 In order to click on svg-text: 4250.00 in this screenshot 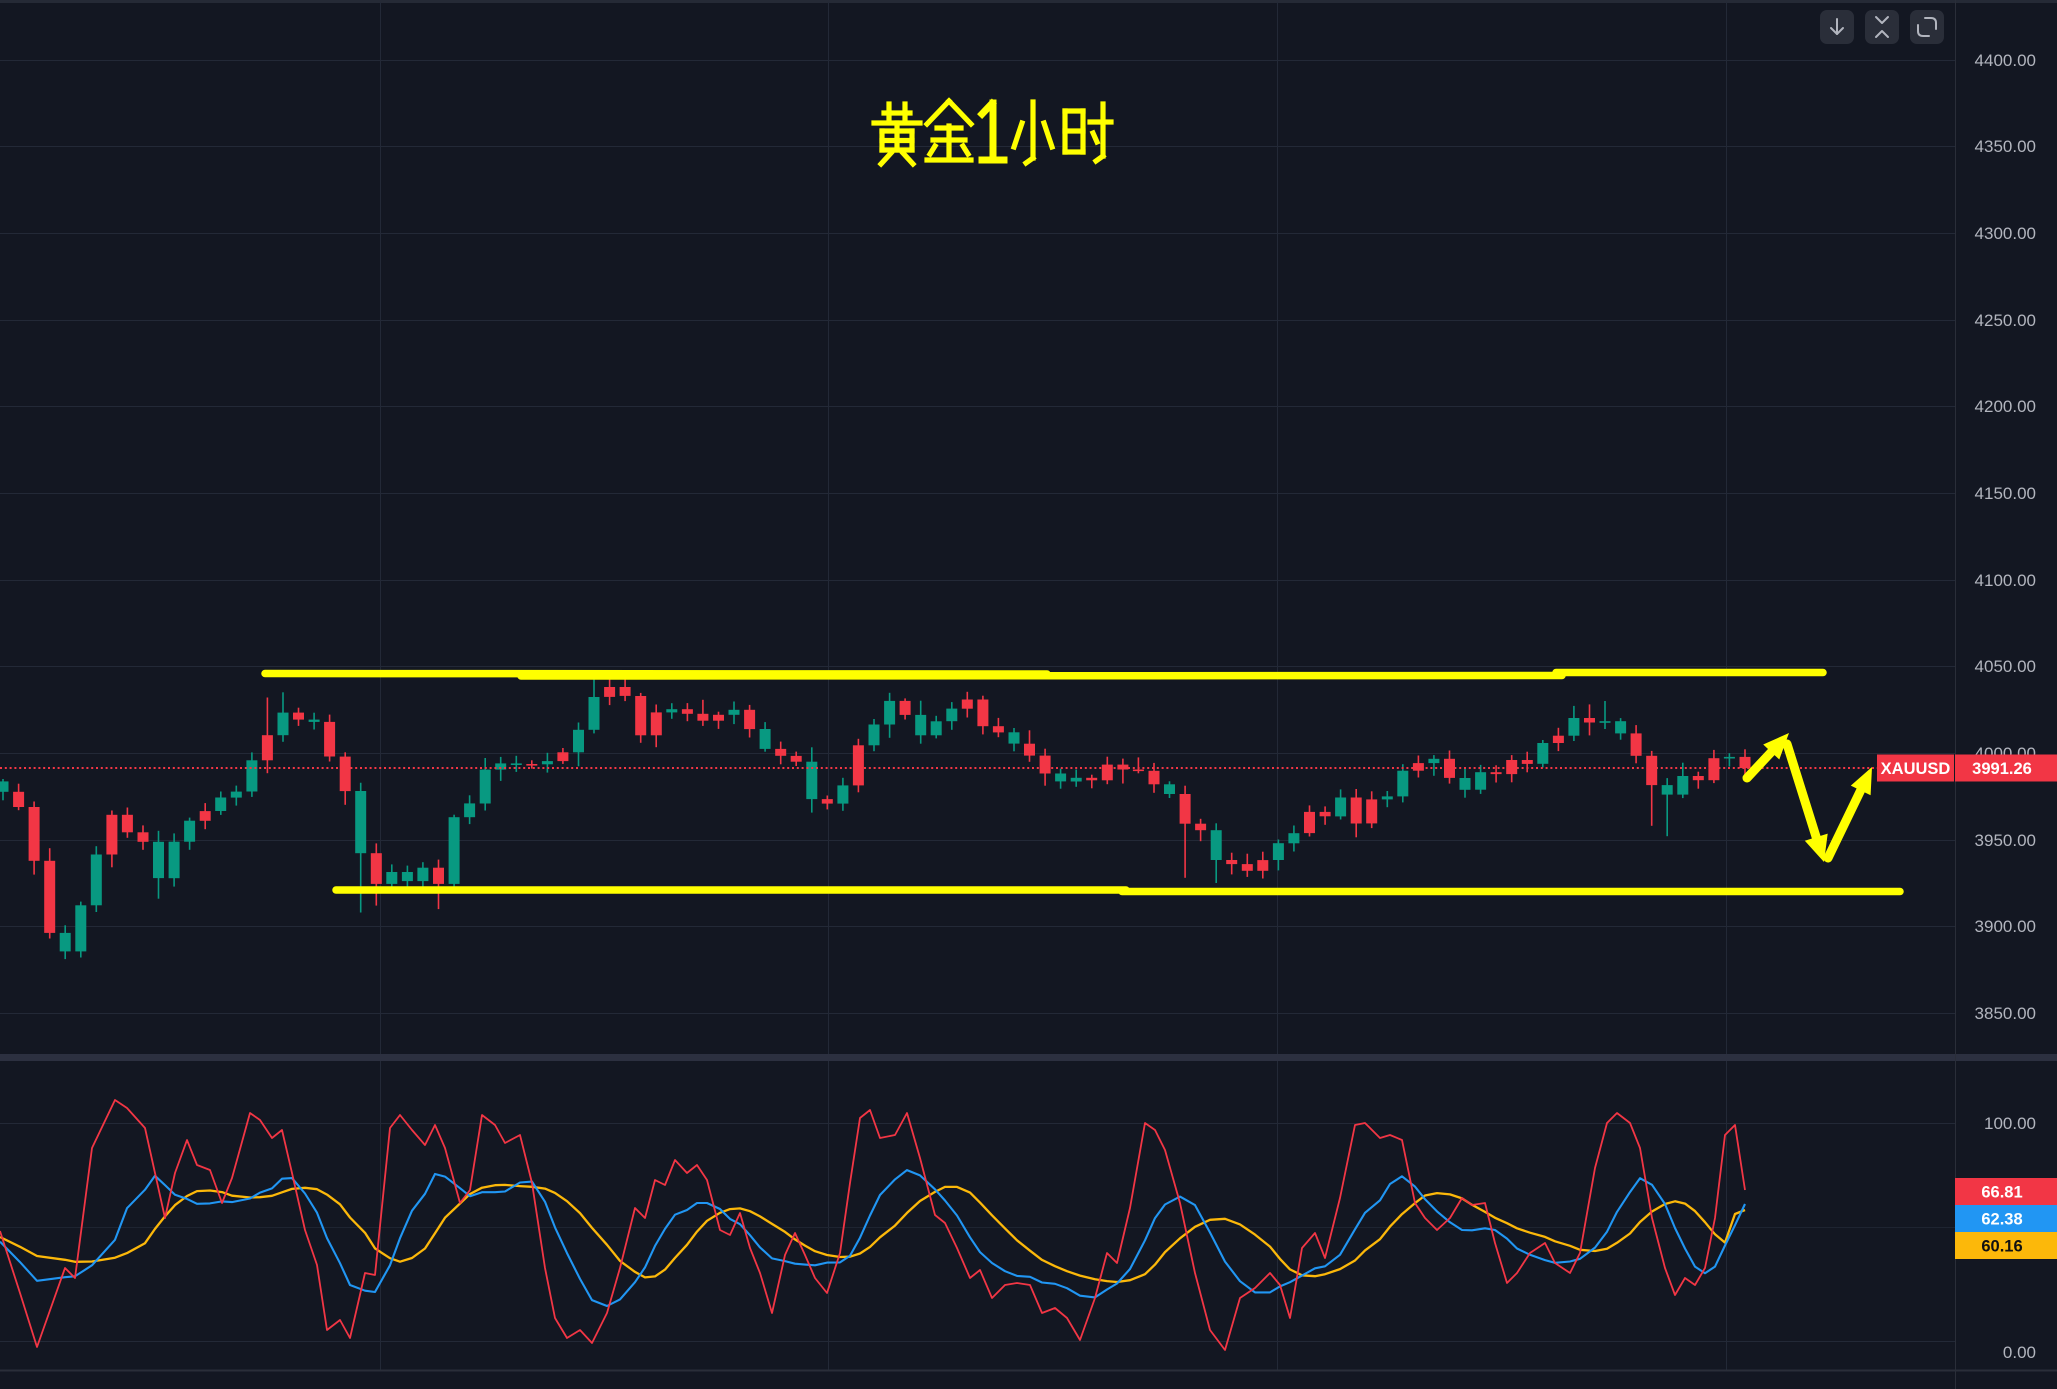, I will do `click(2005, 320)`.